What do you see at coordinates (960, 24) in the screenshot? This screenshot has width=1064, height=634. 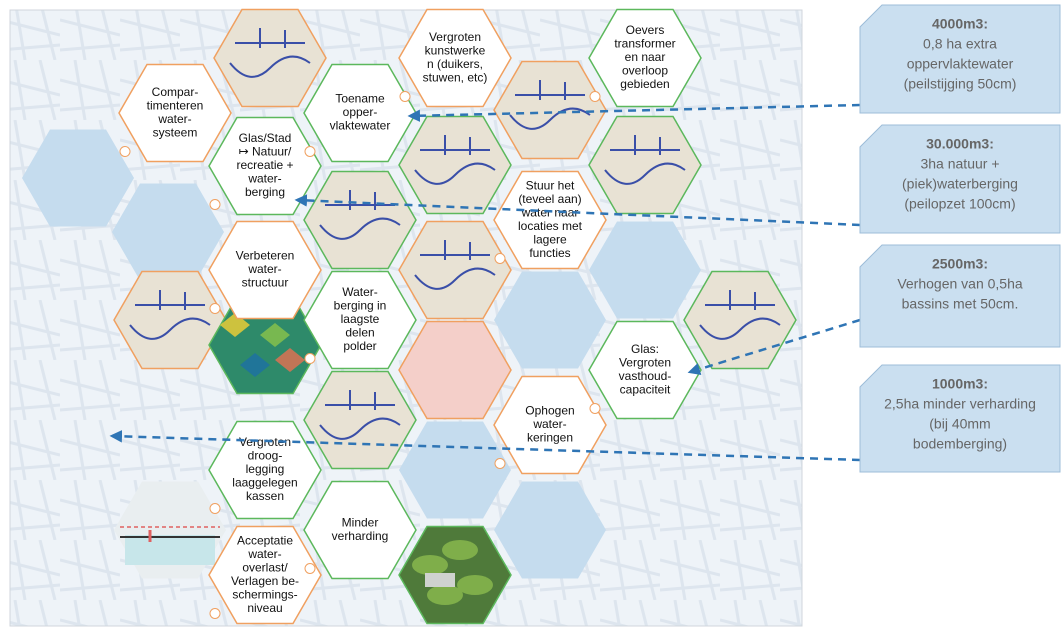 I see `callout-title: 4000m3:` at bounding box center [960, 24].